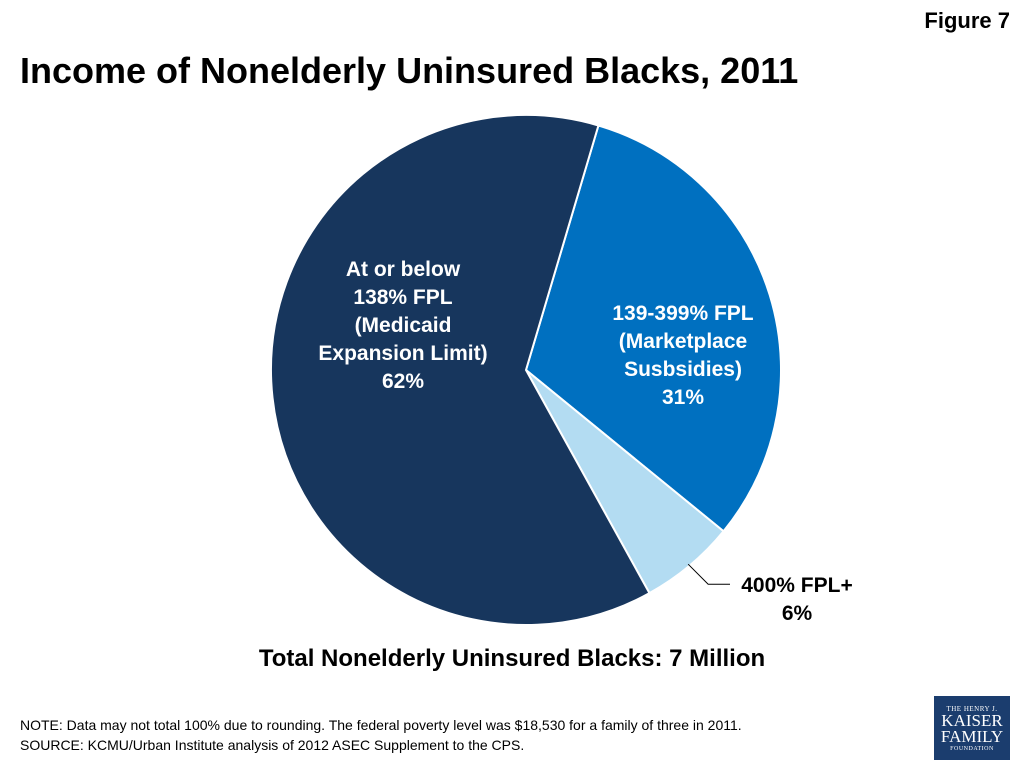  Describe the element at coordinates (972, 720) in the screenshot. I see `logo-line-2: KAISER` at that location.